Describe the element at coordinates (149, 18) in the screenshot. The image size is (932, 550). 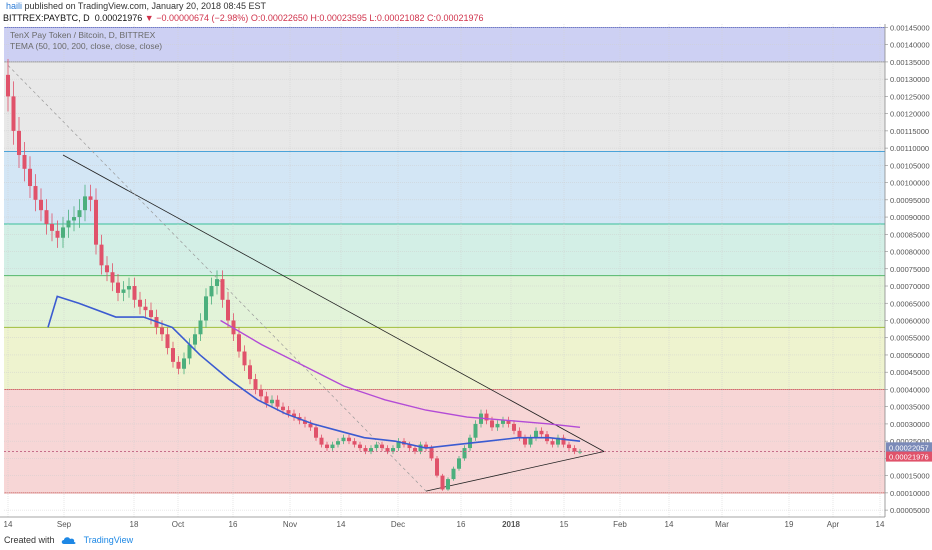
I see `down-arrow-icon: ▼` at that location.